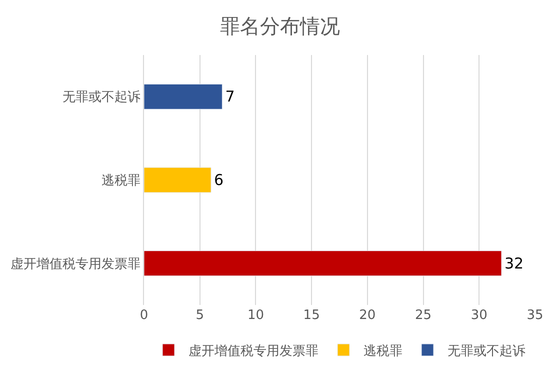  I want to click on legend-label: 无罪或不起诉, so click(487, 352).